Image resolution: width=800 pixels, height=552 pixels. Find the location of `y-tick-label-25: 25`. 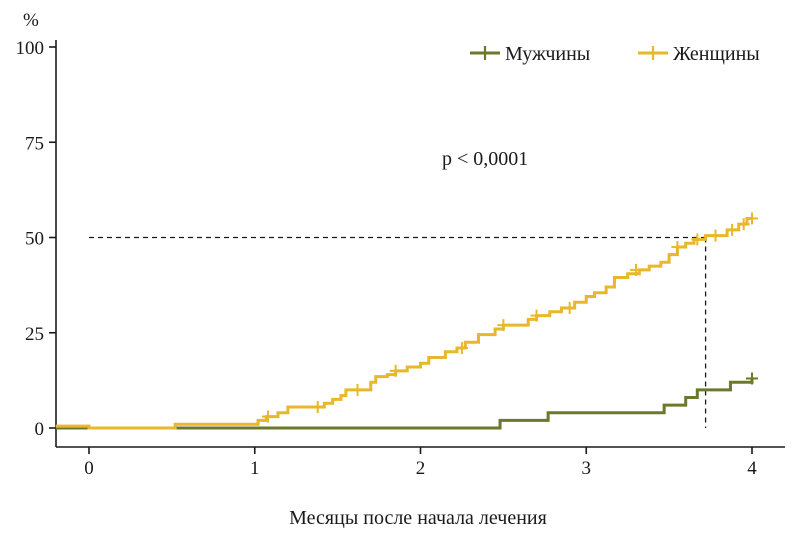

y-tick-label-25: 25 is located at coordinates (34, 334).